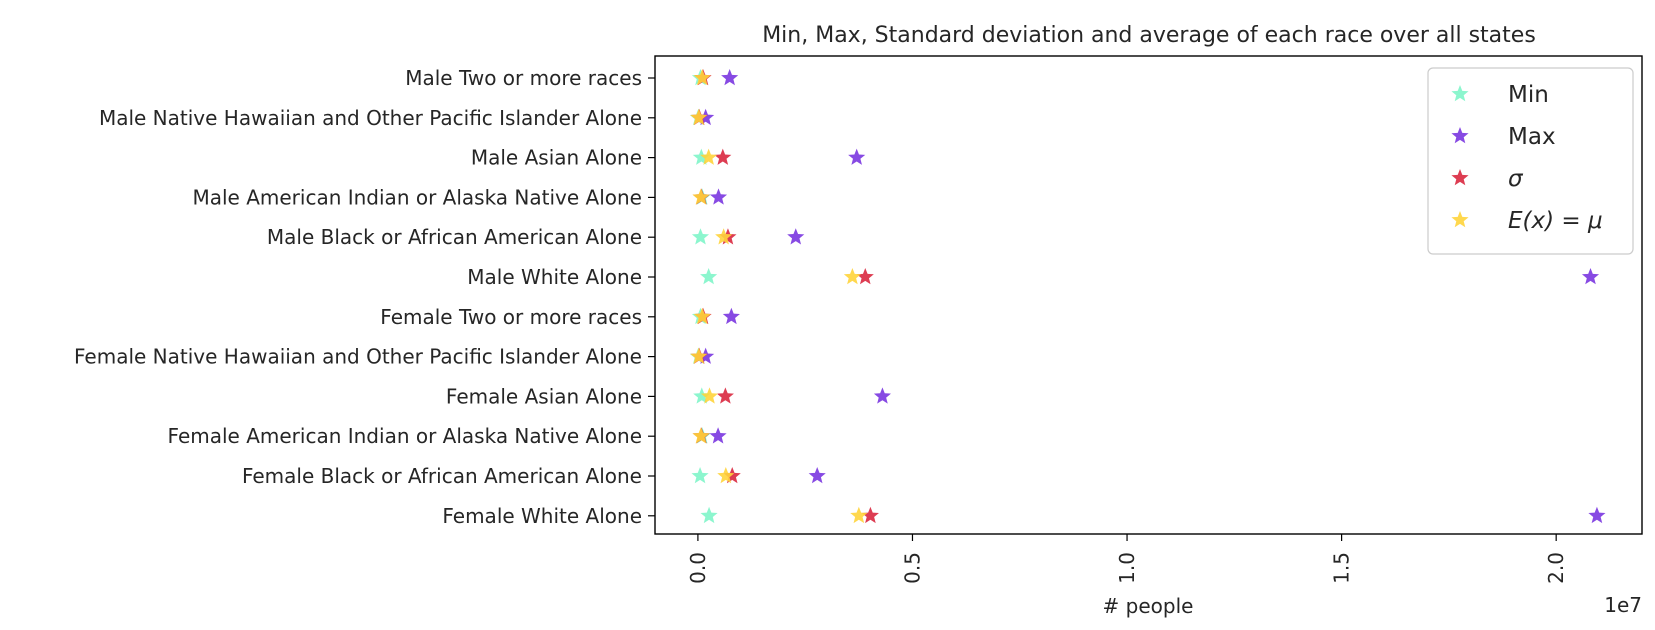 Image resolution: width=1655 pixels, height=630 pixels. What do you see at coordinates (1148, 606) in the screenshot?
I see `x-axis-label: # people` at bounding box center [1148, 606].